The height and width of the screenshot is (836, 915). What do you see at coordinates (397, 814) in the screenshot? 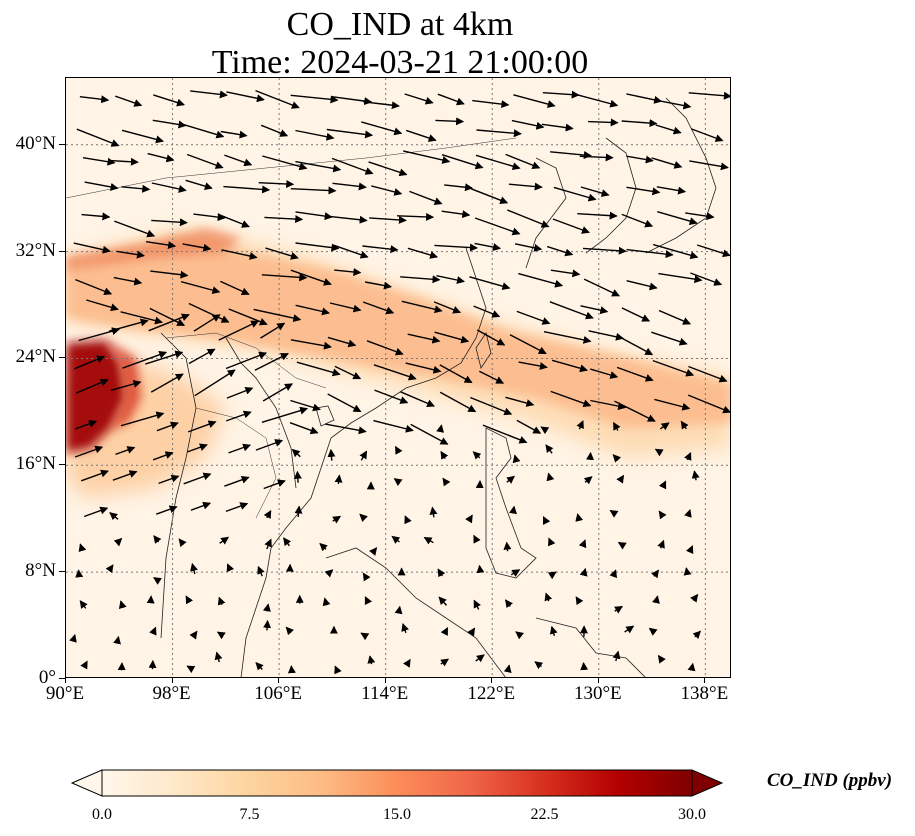
I see `colorbar-tick-label: 15.0` at bounding box center [397, 814].